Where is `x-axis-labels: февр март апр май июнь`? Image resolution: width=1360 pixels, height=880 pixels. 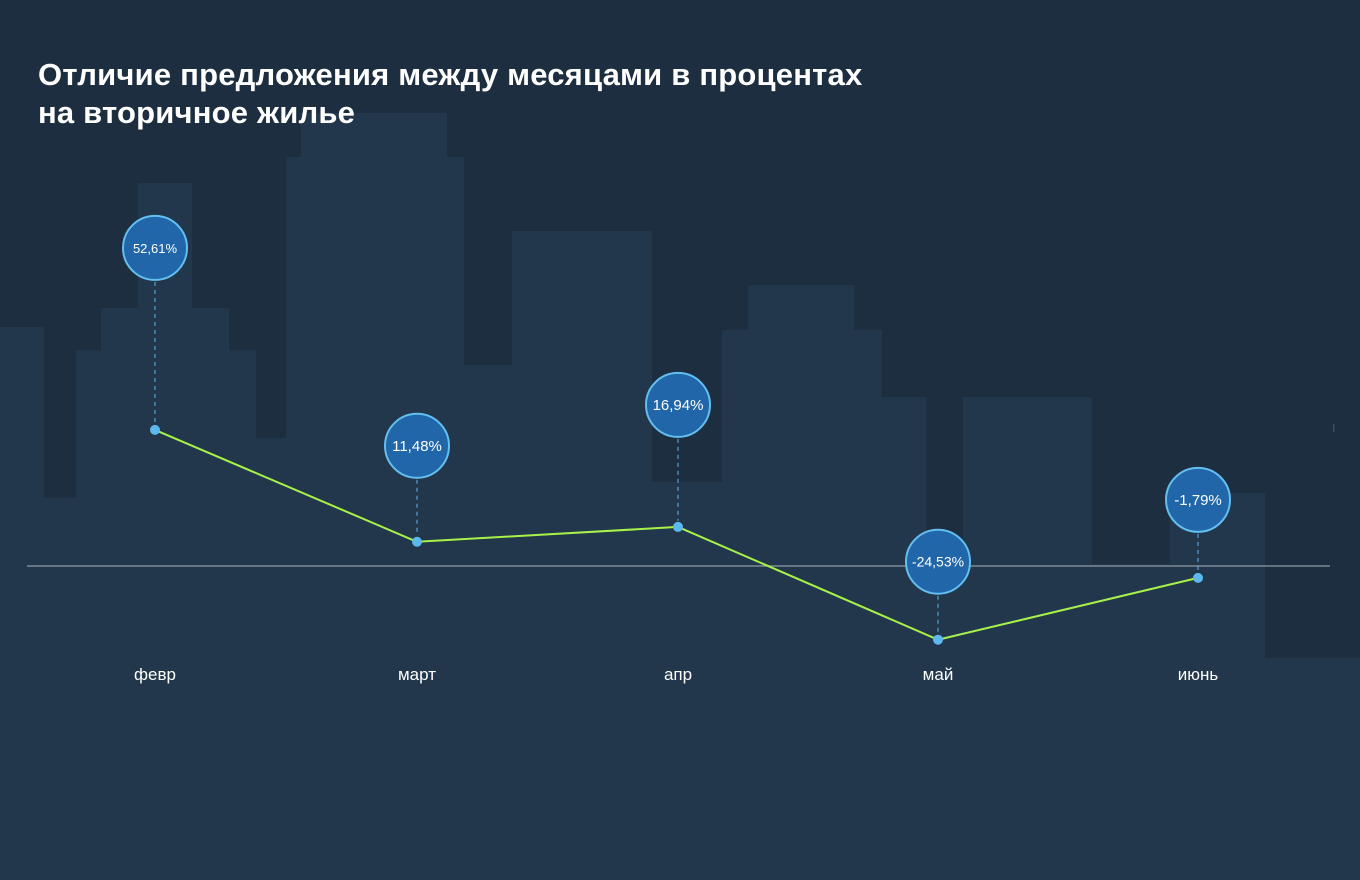 x-axis-labels: февр март апр май июнь is located at coordinates (676, 674).